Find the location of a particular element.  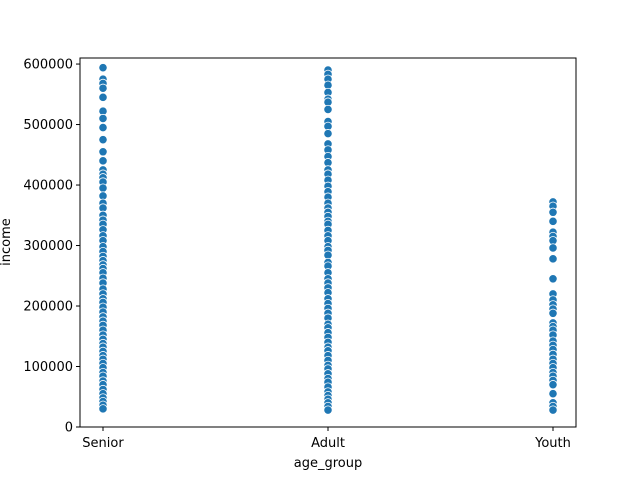

x-axis-label: age_group is located at coordinates (328, 463).